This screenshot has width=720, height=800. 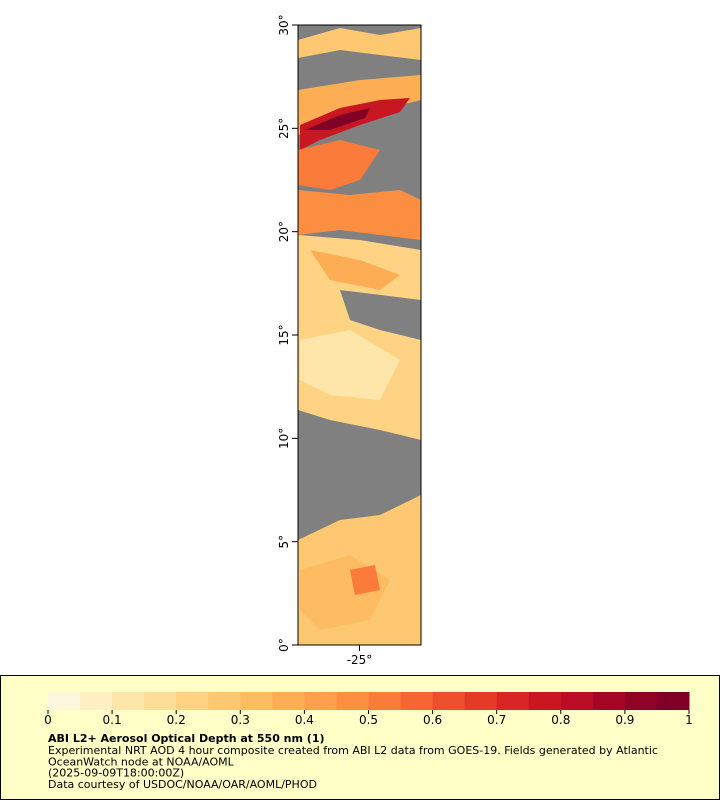 What do you see at coordinates (116, 773) in the screenshot?
I see `caption-line: (2025-09-09T18:00:00Z)` at bounding box center [116, 773].